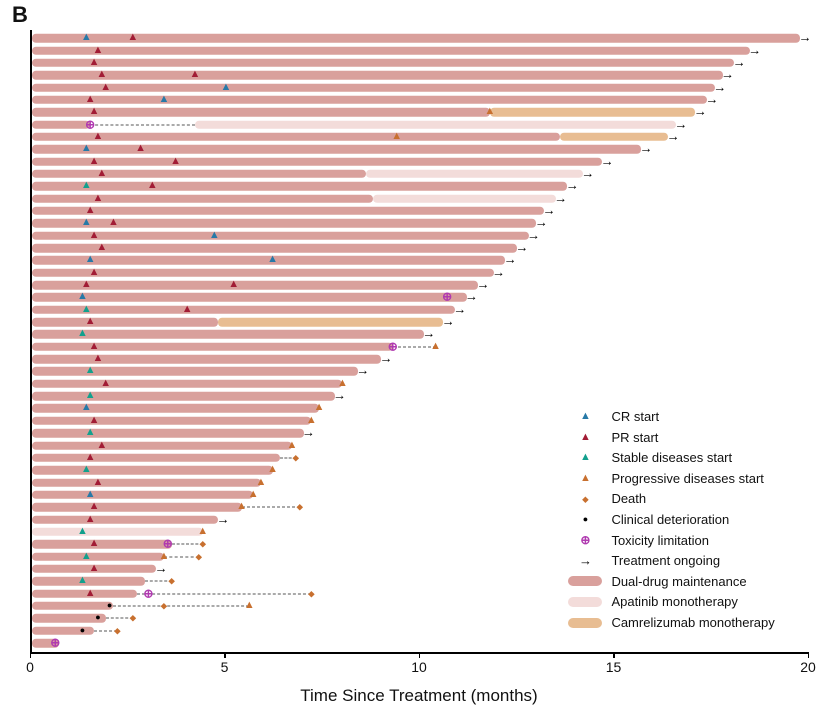 This screenshot has width=818, height=718. Describe the element at coordinates (585, 581) in the screenshot. I see `dual-bar-swatch` at that location.